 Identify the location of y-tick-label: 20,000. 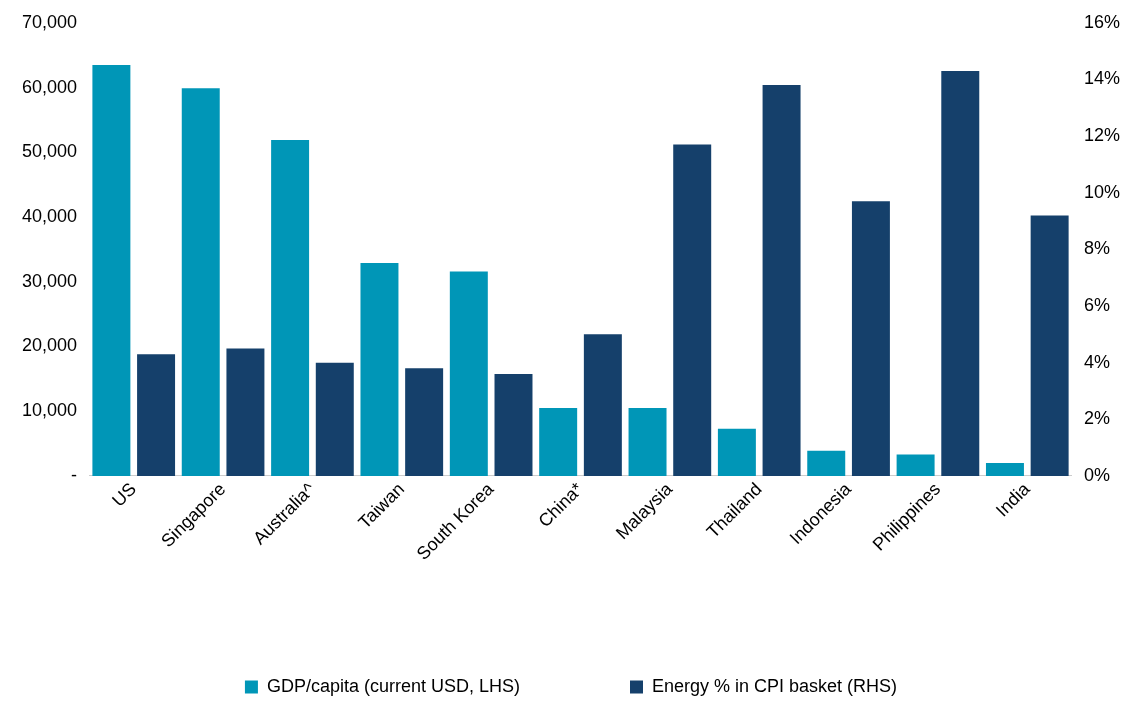
(49, 345).